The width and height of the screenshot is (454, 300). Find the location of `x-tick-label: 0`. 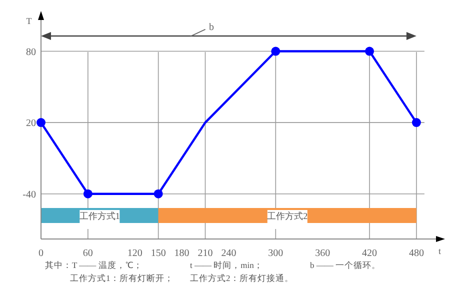

x-tick-label: 0 is located at coordinates (41, 253).